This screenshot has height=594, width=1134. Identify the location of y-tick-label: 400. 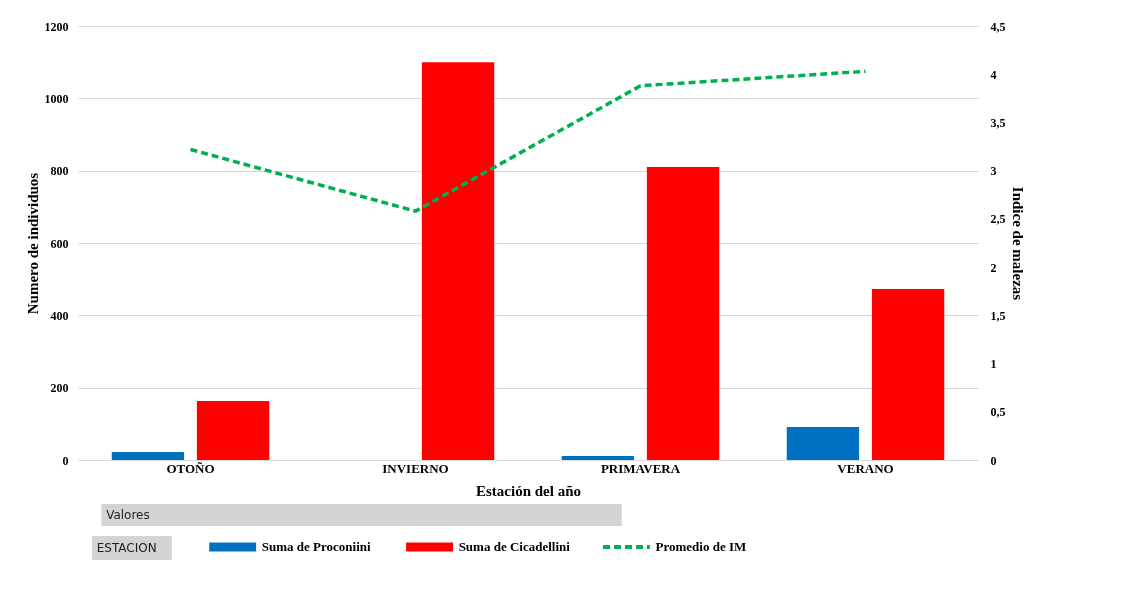
(59, 315).